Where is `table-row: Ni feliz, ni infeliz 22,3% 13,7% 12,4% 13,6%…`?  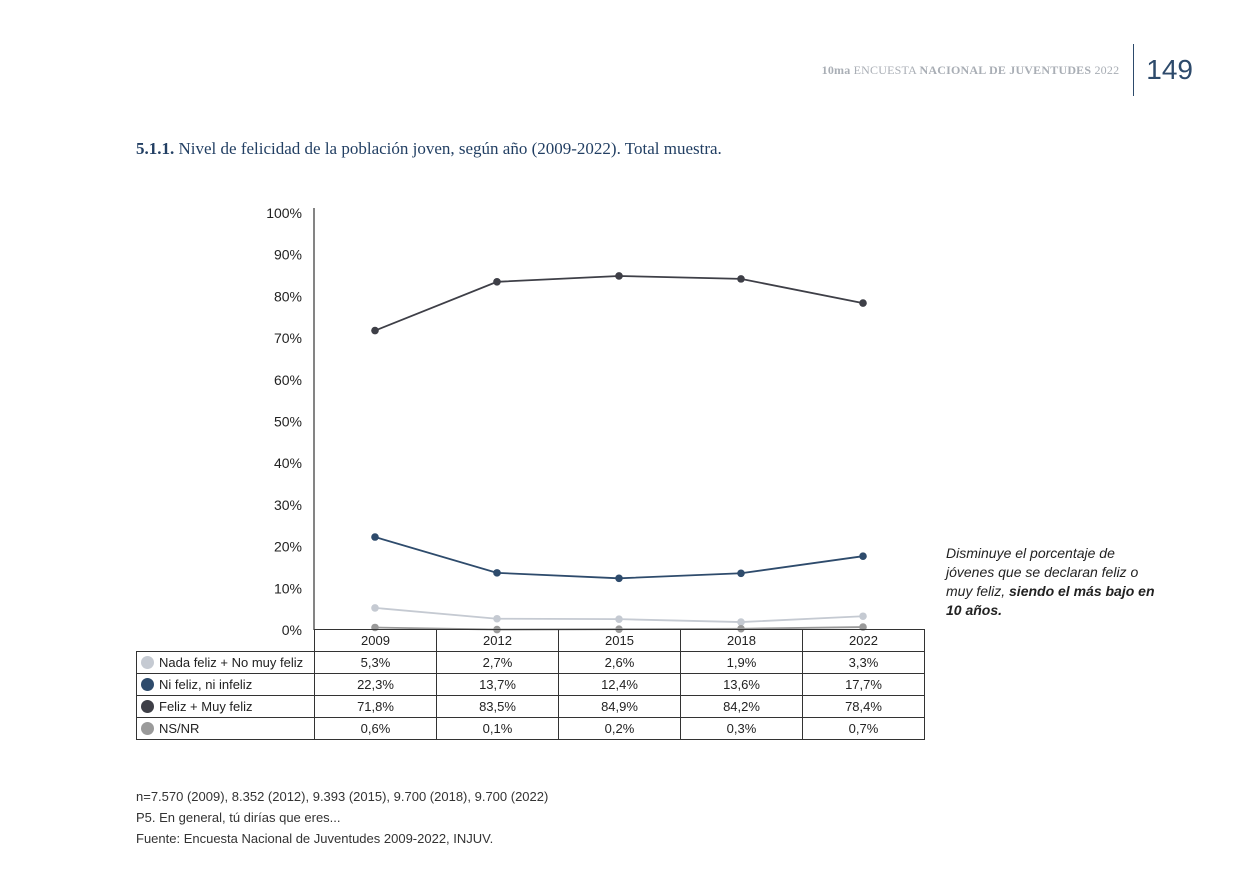 table-row: Ni feliz, ni infeliz 22,3% 13,7% 12,4% 13,6%… is located at coordinates (530, 684).